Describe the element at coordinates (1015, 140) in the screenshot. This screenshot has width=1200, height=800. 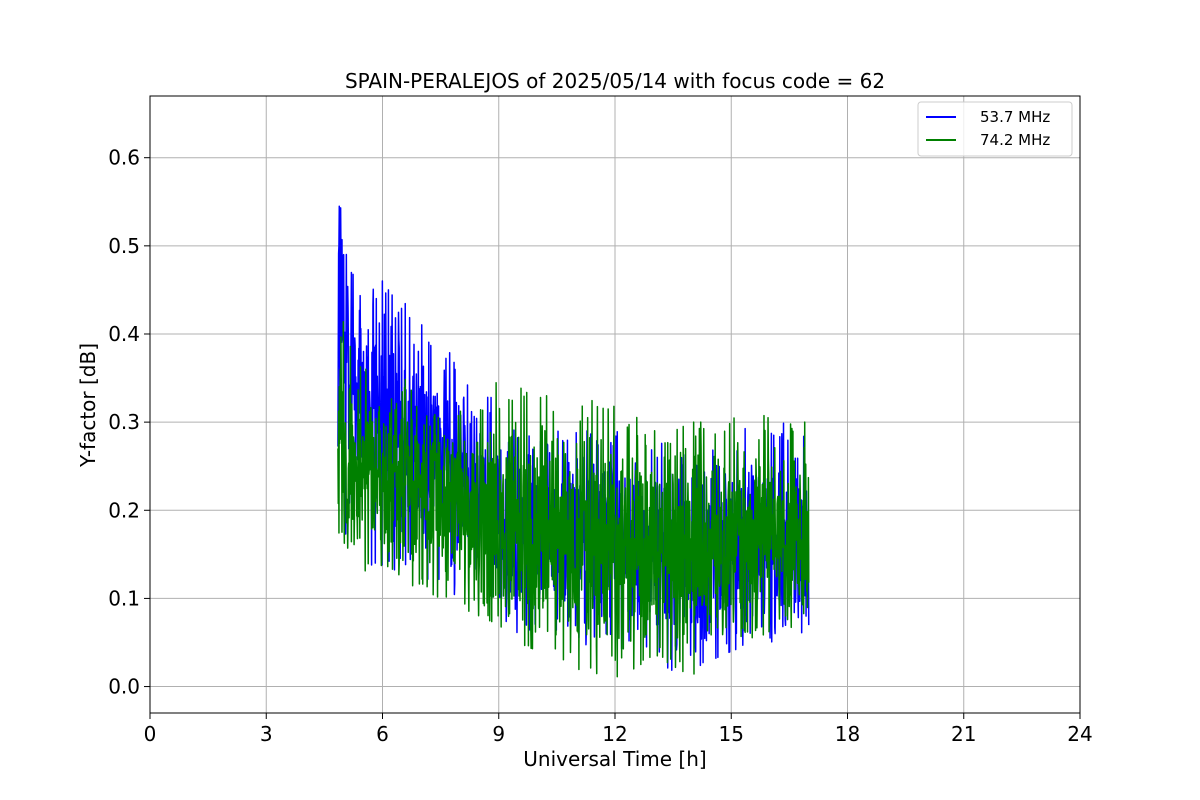
I see `legend-label-74-2: 74.2 MHz` at that location.